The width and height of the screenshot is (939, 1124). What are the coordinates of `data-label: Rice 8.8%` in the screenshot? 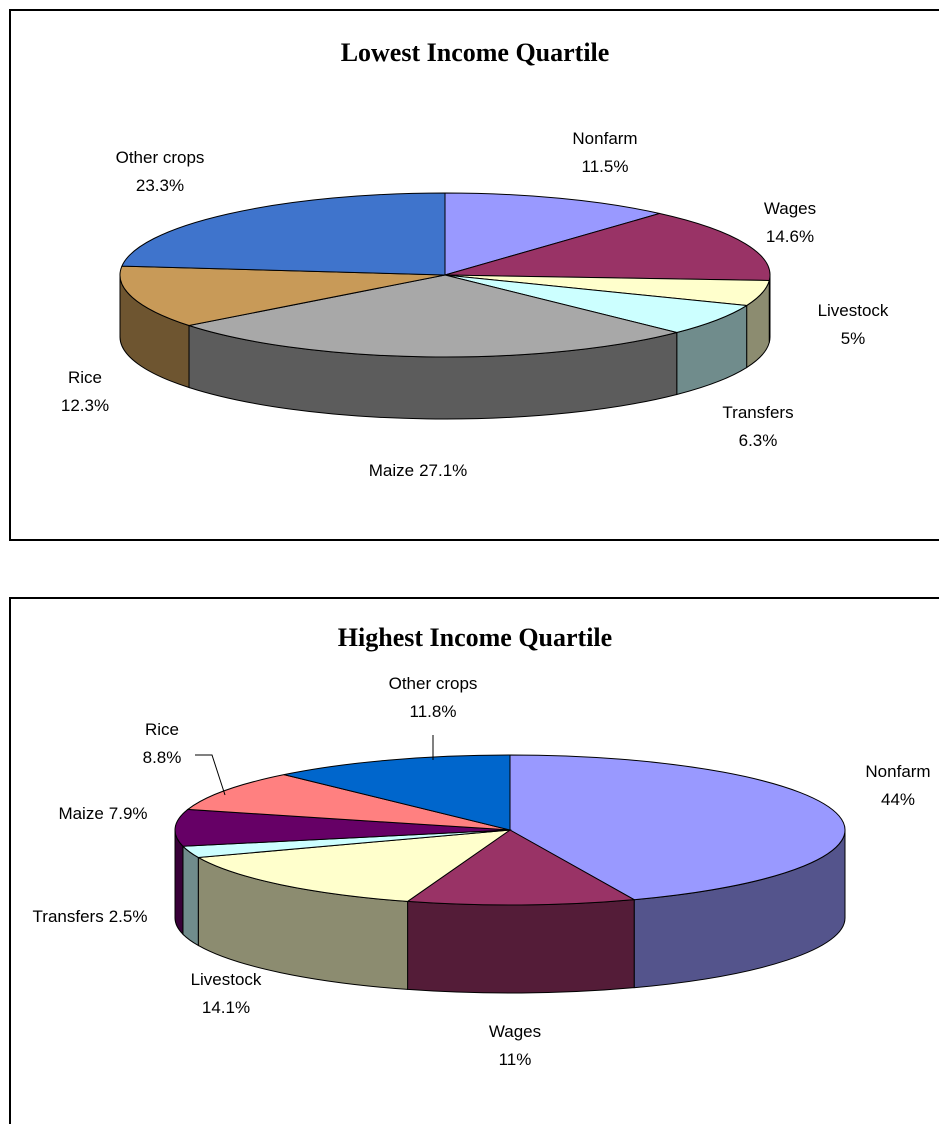 It's located at (162, 743).